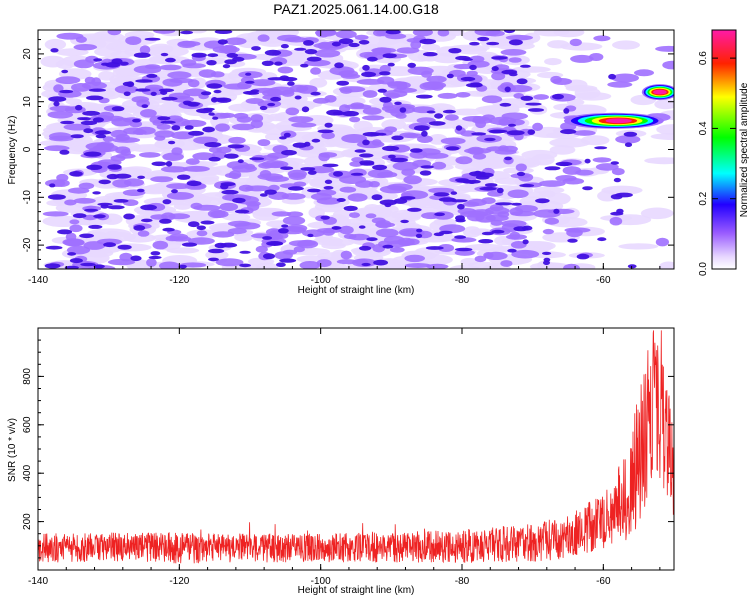 Image resolution: width=750 pixels, height=605 pixels. I want to click on top-x-tick-label: -140, so click(38, 280).